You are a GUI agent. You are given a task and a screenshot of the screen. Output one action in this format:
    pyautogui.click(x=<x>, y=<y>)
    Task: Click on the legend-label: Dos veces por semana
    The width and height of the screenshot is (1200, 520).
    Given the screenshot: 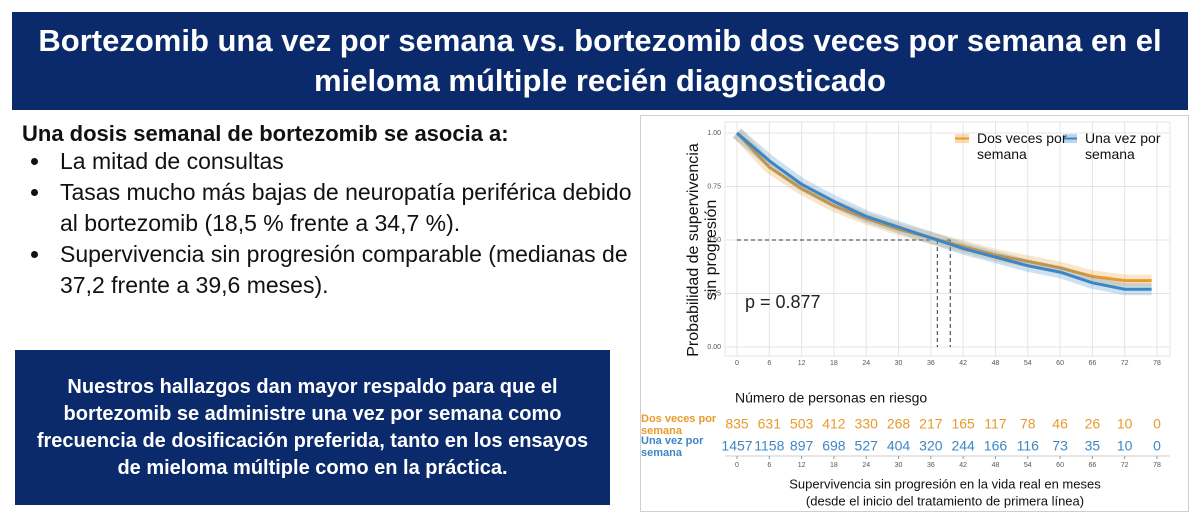 What is the action you would take?
    pyautogui.click(x=1022, y=146)
    